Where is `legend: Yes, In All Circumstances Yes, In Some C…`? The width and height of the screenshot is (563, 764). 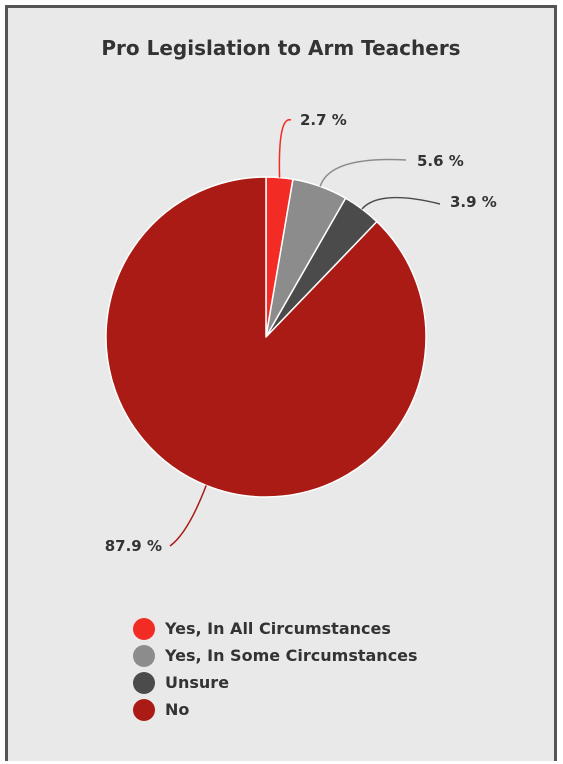
legend: Yes, In All Circumstances Yes, In Some C… is located at coordinates (275, 669).